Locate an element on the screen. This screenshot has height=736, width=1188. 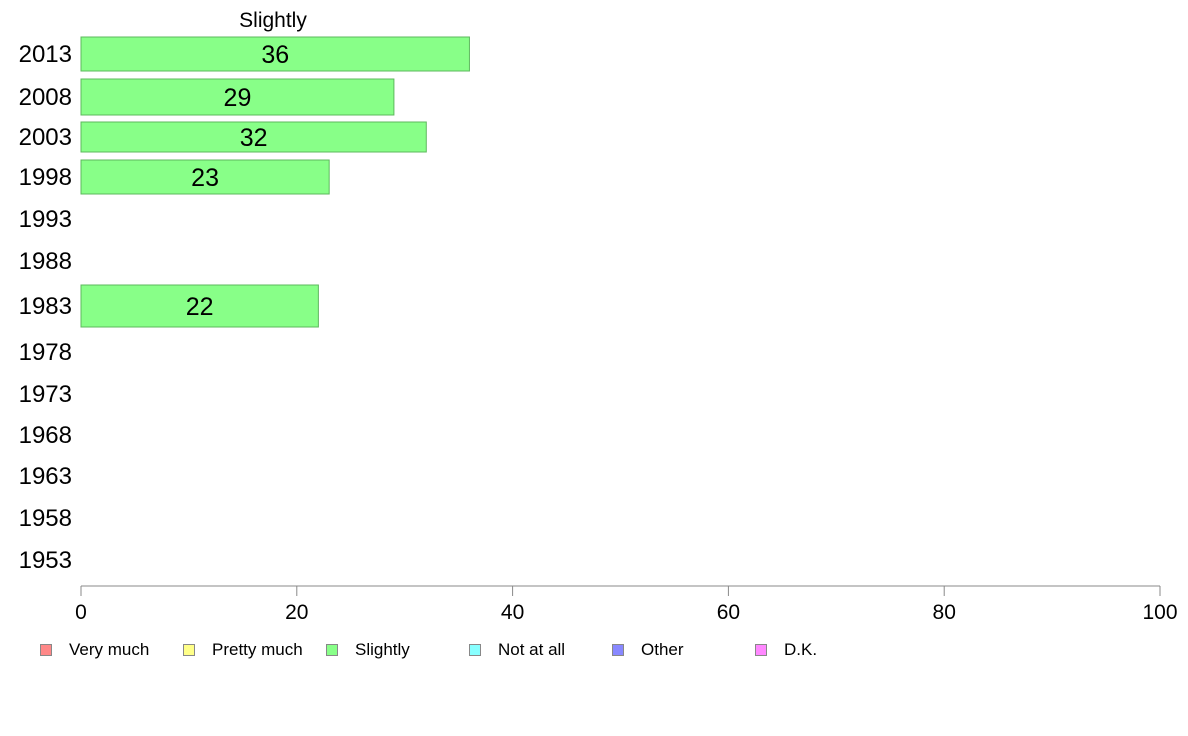
chart-title: Slightly is located at coordinates (273, 20).